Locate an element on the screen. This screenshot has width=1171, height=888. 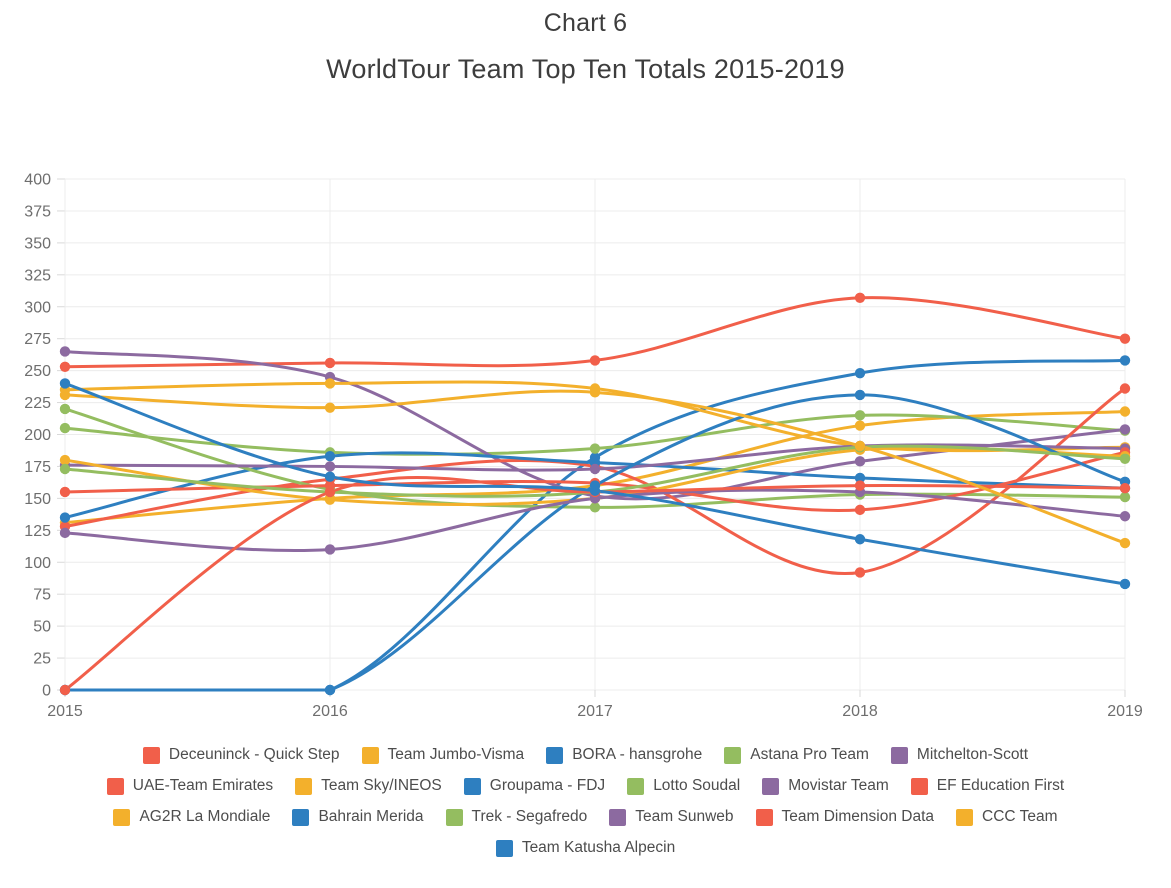
legend-item-ccc-team: CCC Team is located at coordinates (1007, 817).